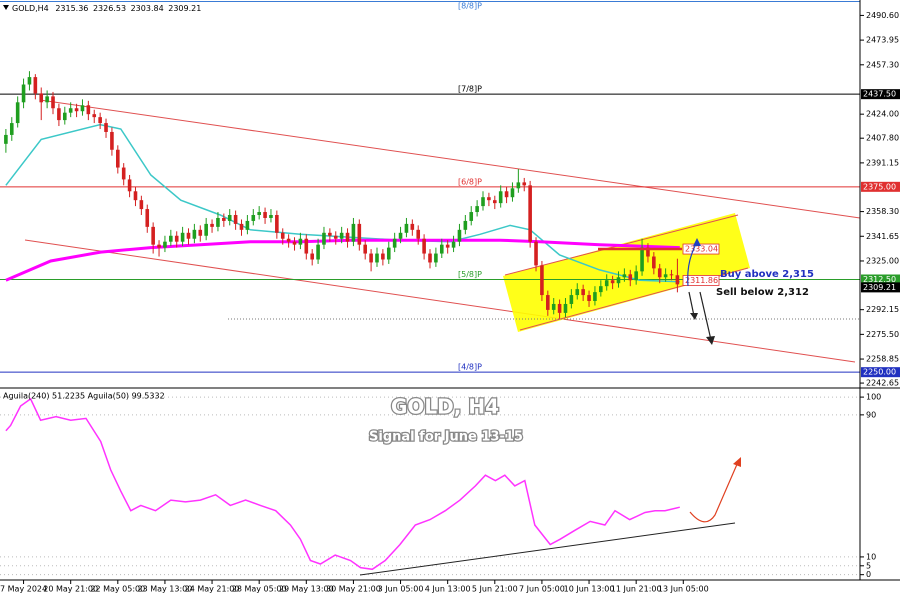  What do you see at coordinates (882, 359) in the screenshot?
I see `y-tick-label: 2258.85` at bounding box center [882, 359].